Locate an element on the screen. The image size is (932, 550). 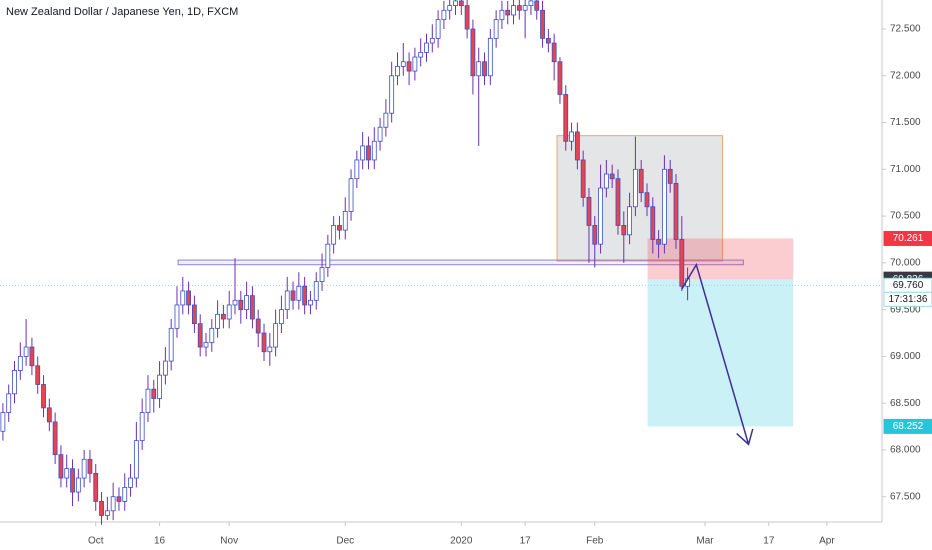
x-tick-label: Dec is located at coordinates (345, 541).